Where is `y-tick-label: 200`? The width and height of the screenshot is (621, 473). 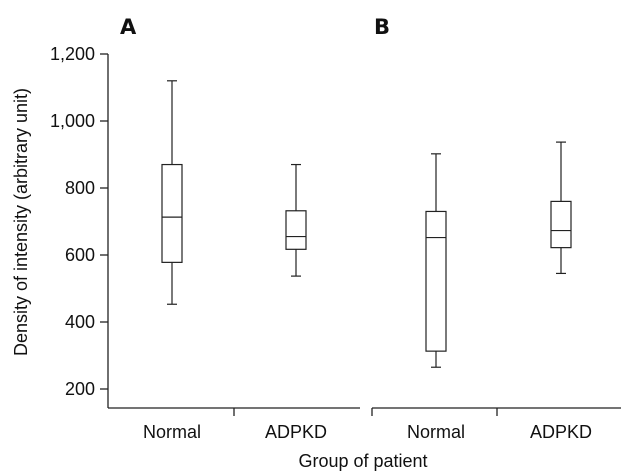 y-tick-label: 200 is located at coordinates (80, 389).